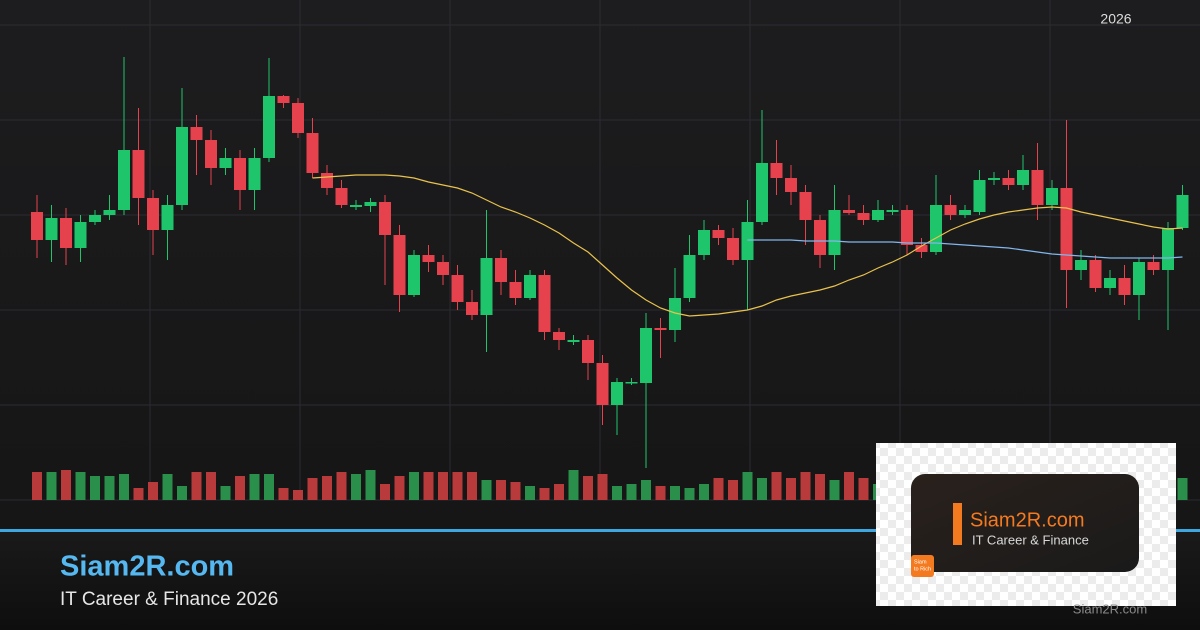 The width and height of the screenshot is (1200, 630). Describe the element at coordinates (1030, 539) in the screenshot. I see `badge-tagline: IT Career & Finance` at that location.